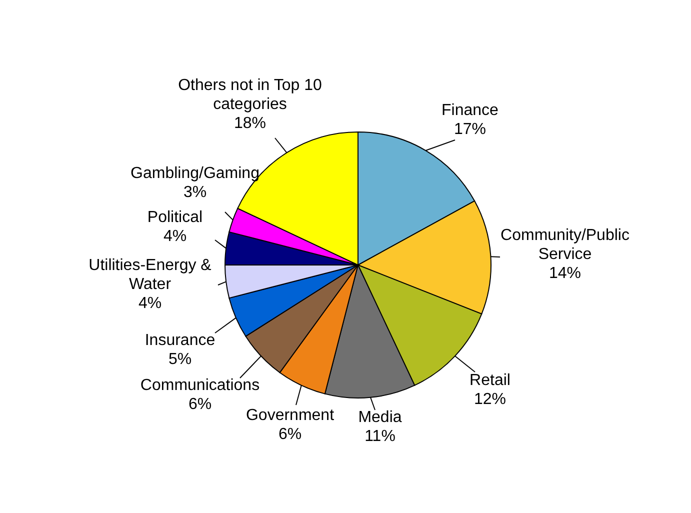 The image size is (691, 513). Describe the element at coordinates (150, 275) in the screenshot. I see `slice-label: Utilities-Energy & Water` at that location.